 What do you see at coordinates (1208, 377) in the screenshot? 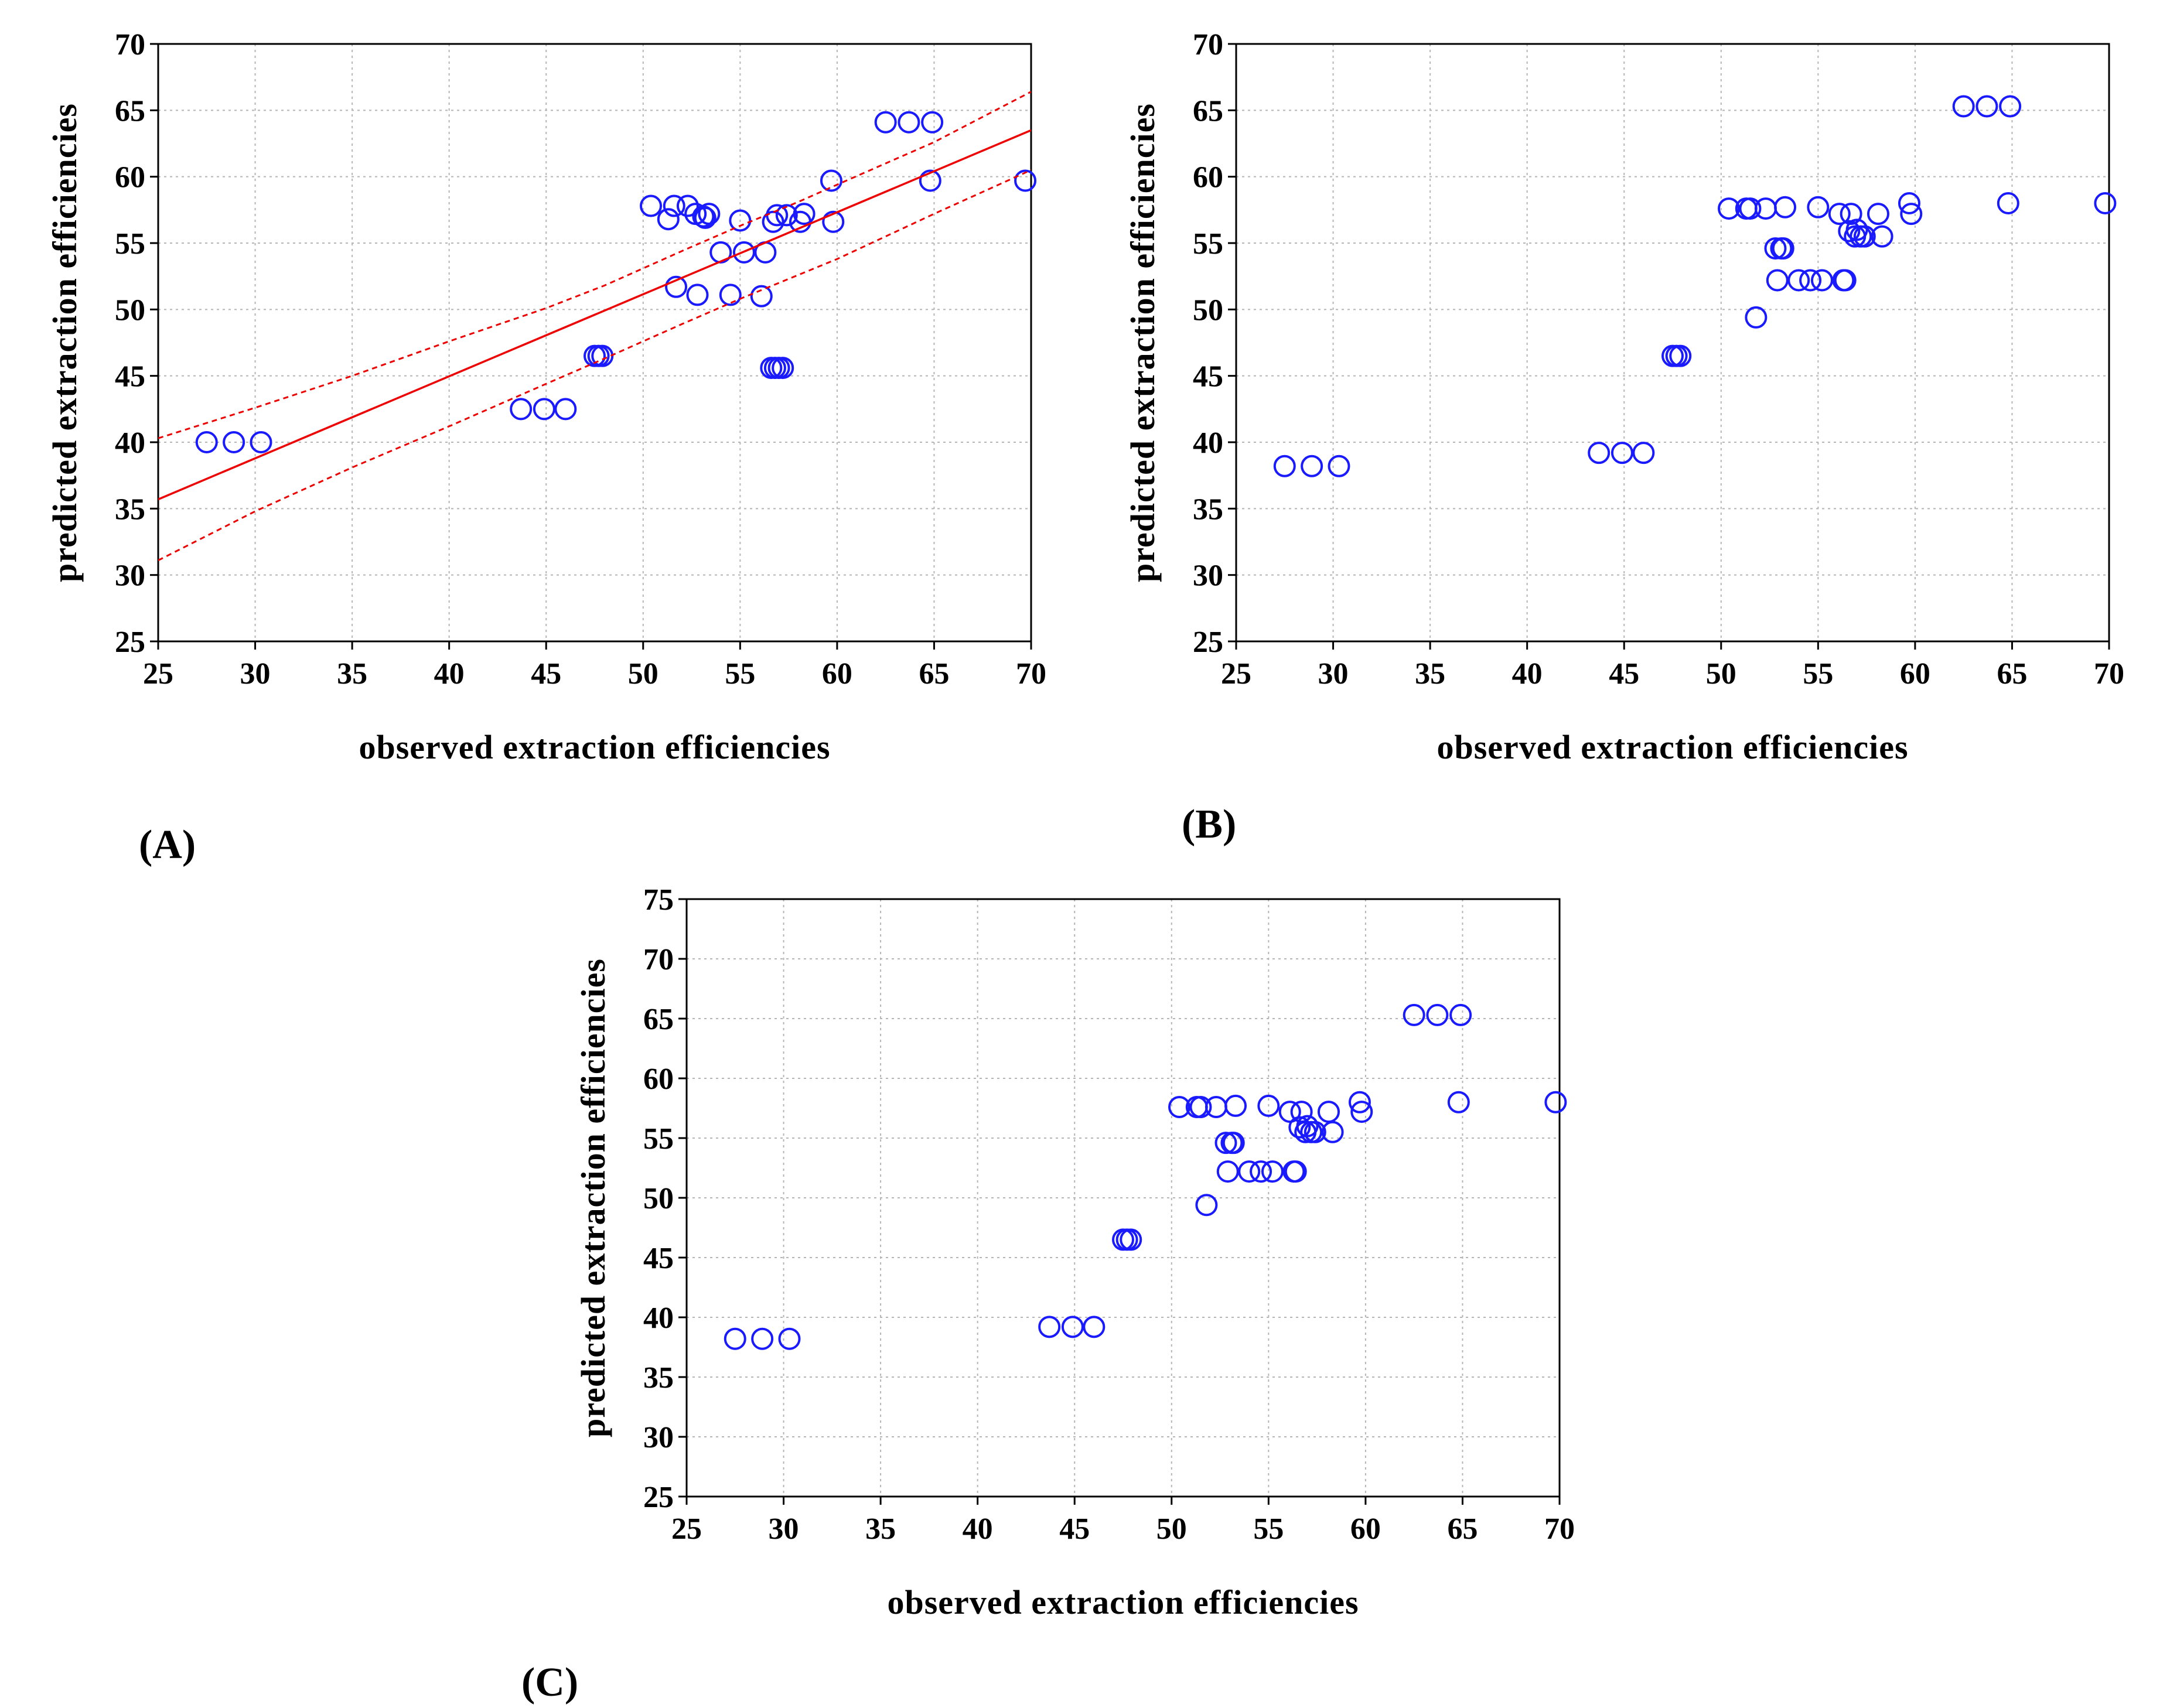
I see `panel-b-y-tick-label-4: 45` at bounding box center [1208, 377].